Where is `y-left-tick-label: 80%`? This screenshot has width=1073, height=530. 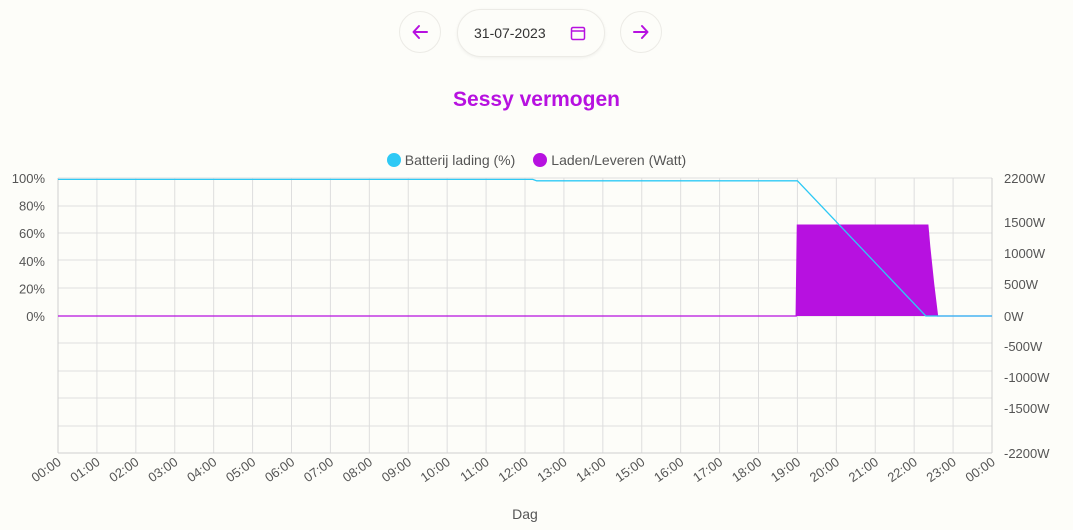
y-left-tick-label: 80% is located at coordinates (32, 206).